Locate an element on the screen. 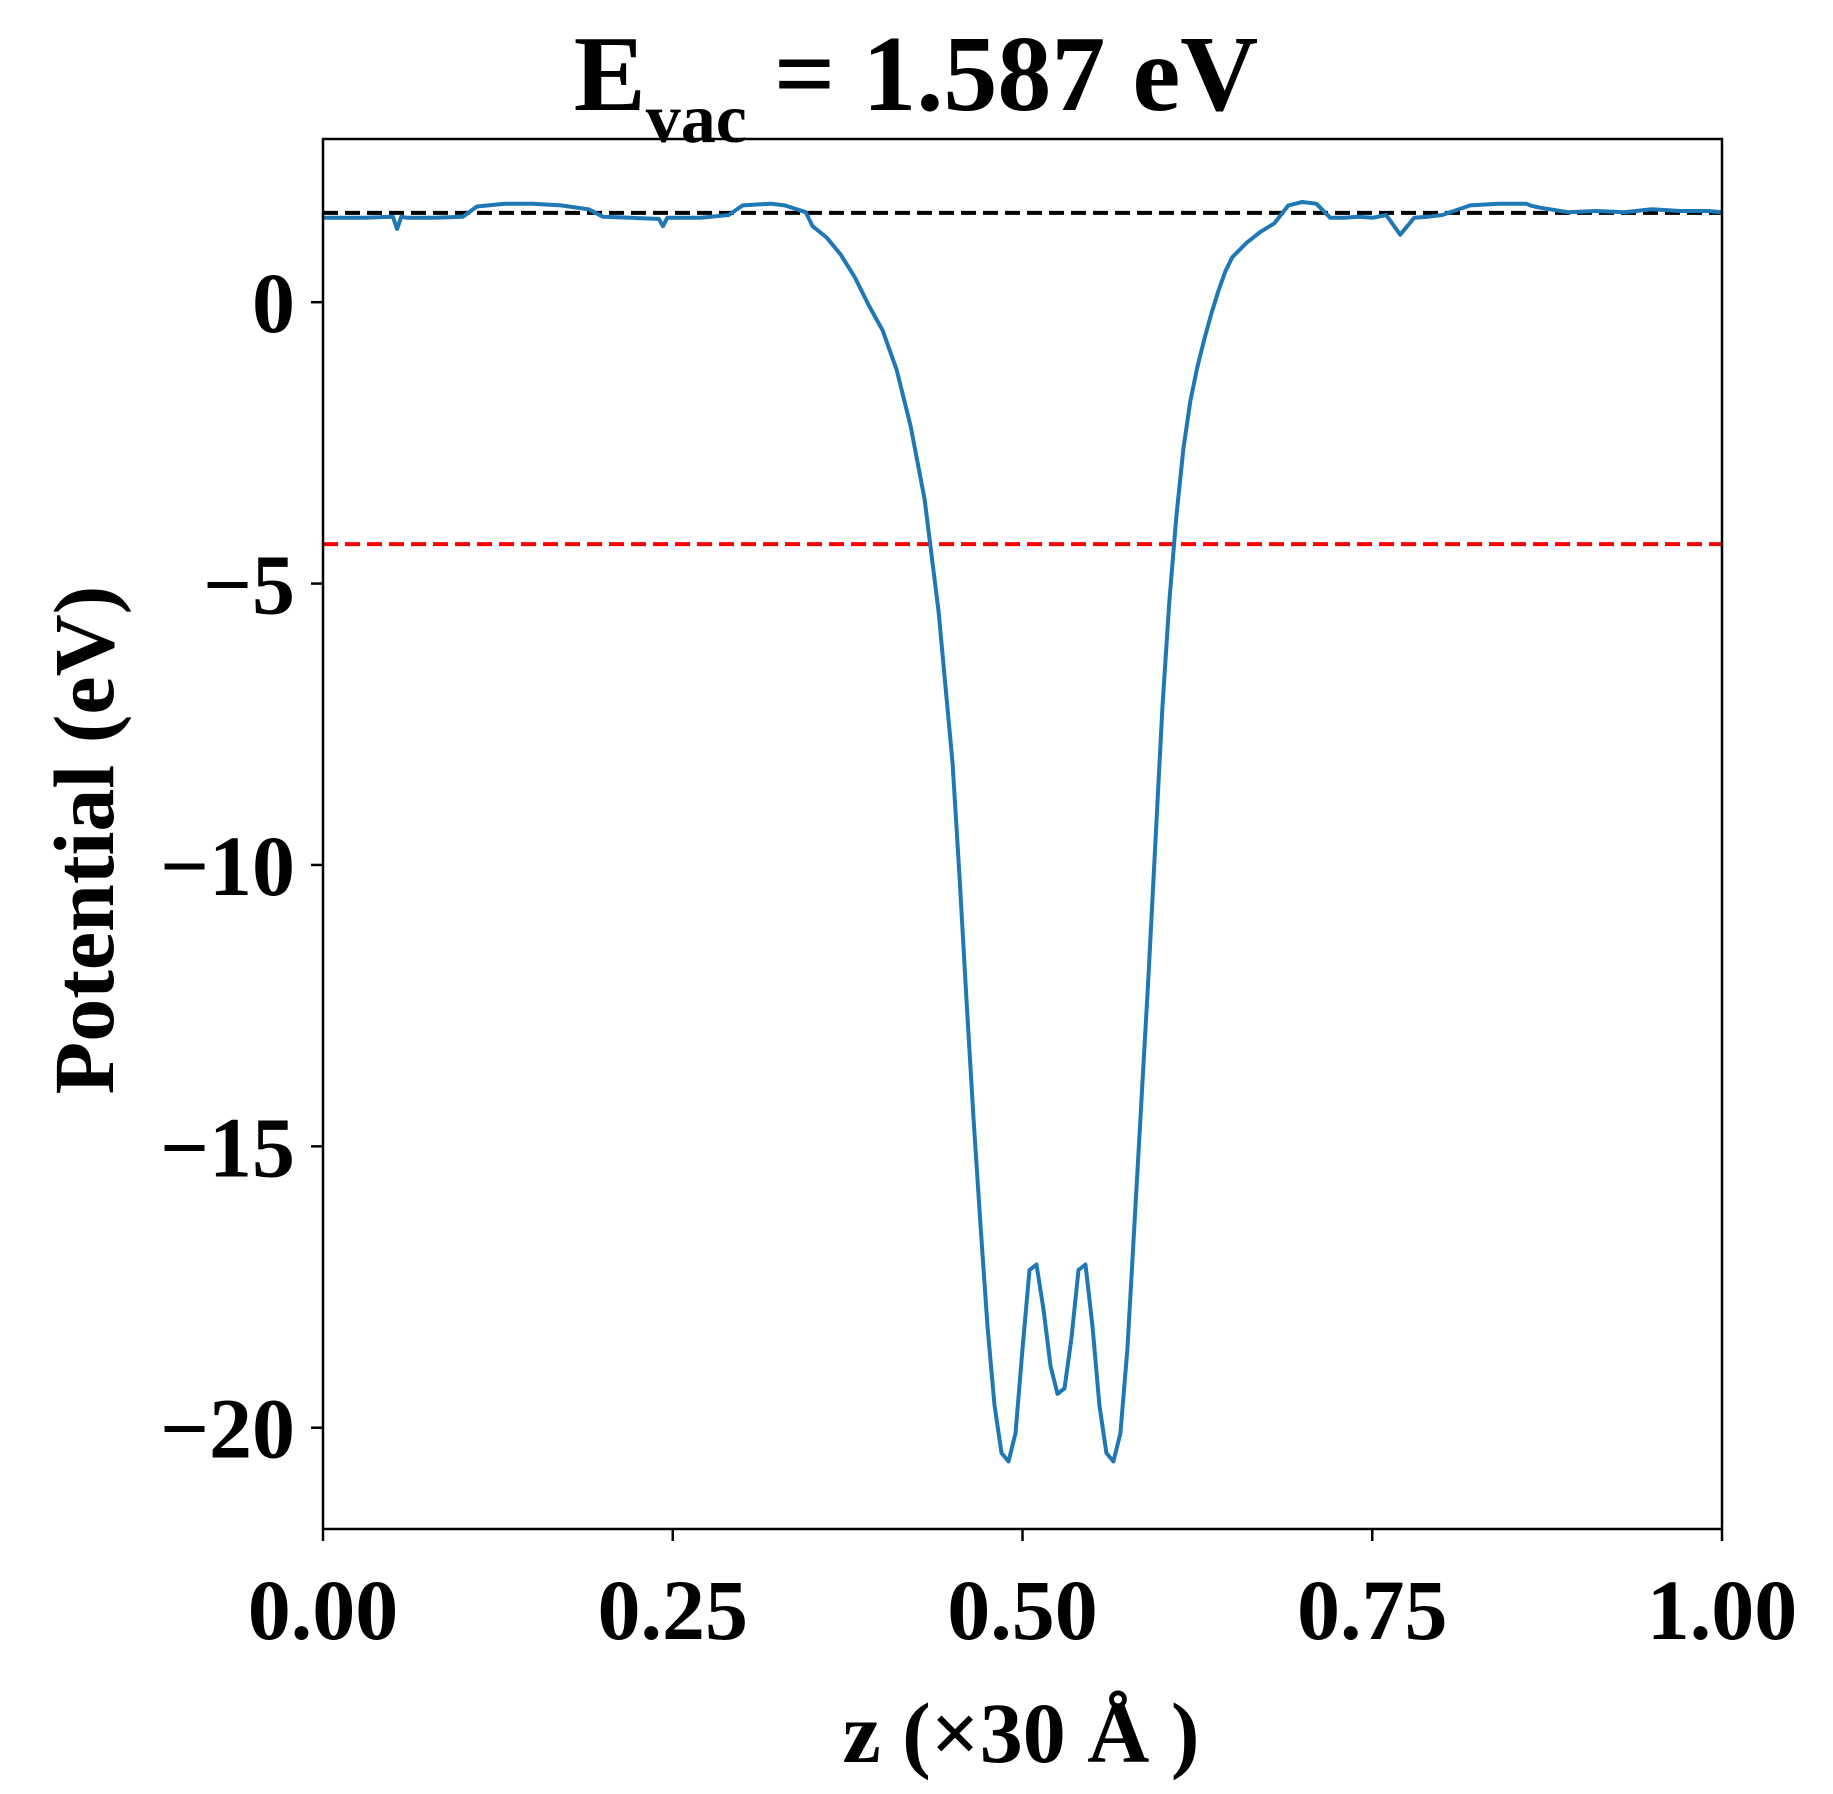  y-axis-label: Potential (eV) is located at coordinates (84, 840).